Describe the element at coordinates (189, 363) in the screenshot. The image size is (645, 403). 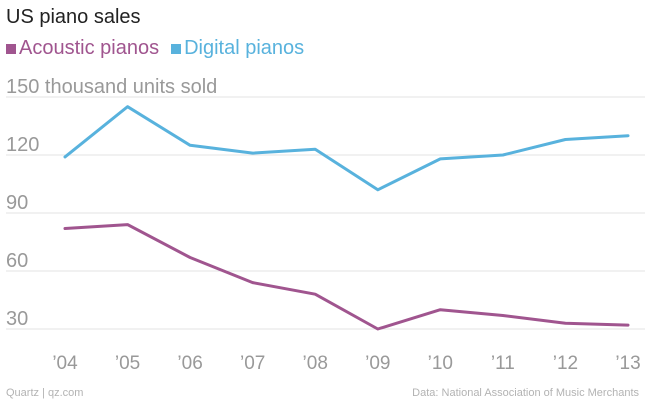
I see `x-tick-label-2: ’06` at that location.